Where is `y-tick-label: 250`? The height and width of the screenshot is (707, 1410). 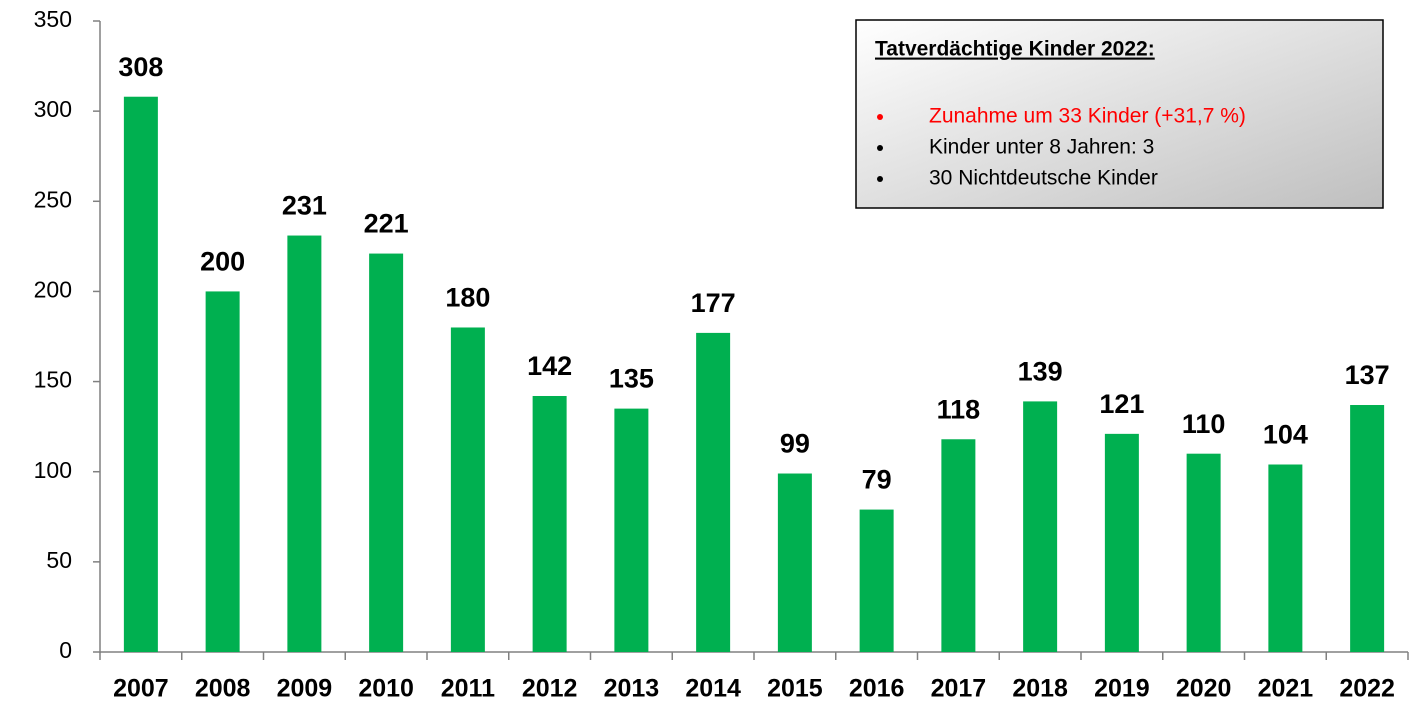 y-tick-label: 250 is located at coordinates (53, 199).